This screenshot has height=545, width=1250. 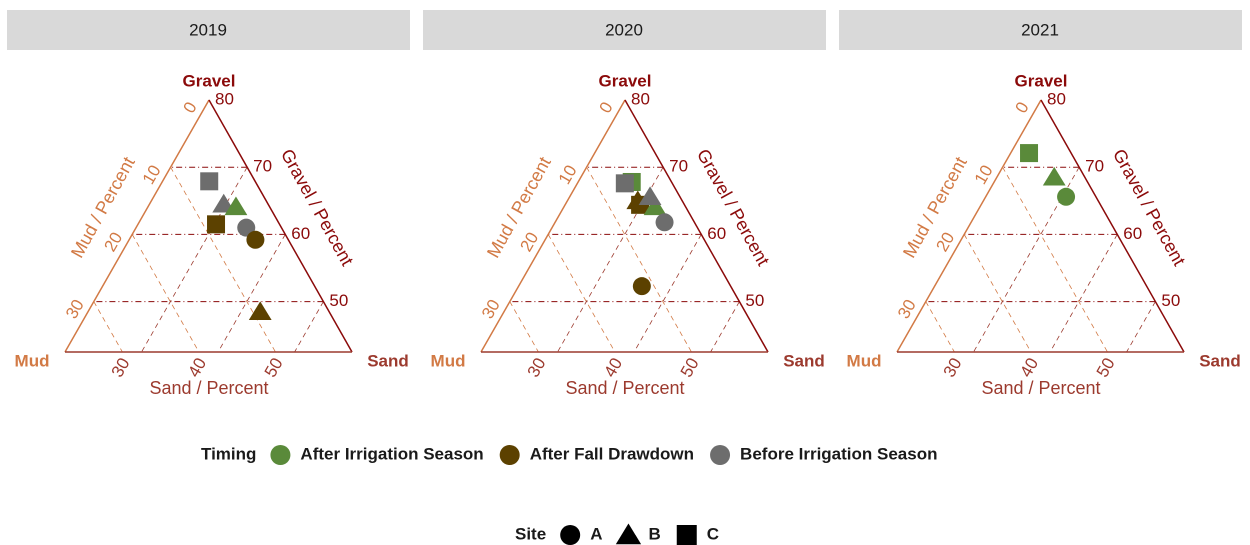 I want to click on panel-title: 2020, so click(x=624, y=29).